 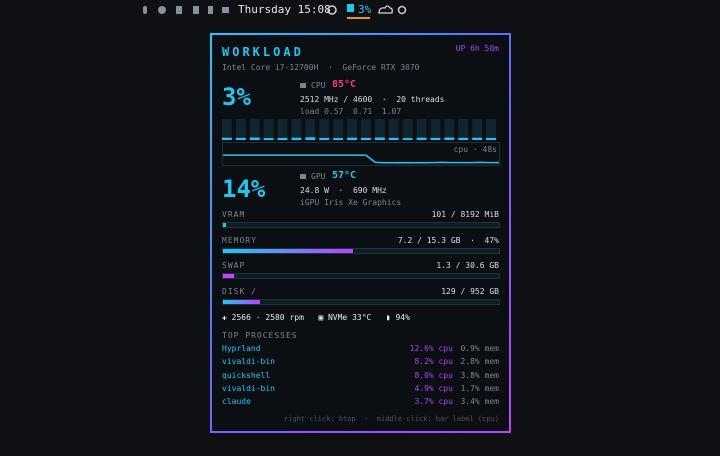 I want to click on meter-label: DISK /, so click(x=239, y=291).